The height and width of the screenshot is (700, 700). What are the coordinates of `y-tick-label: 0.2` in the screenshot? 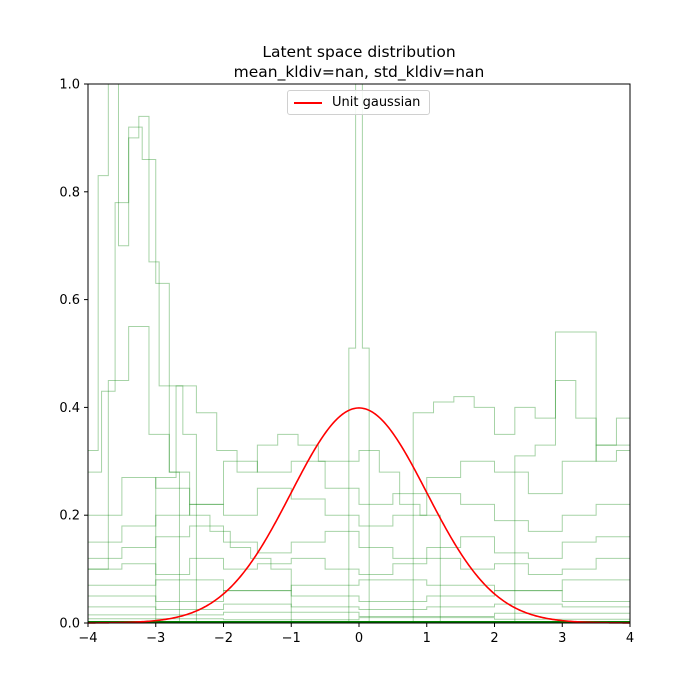 It's located at (69, 516).